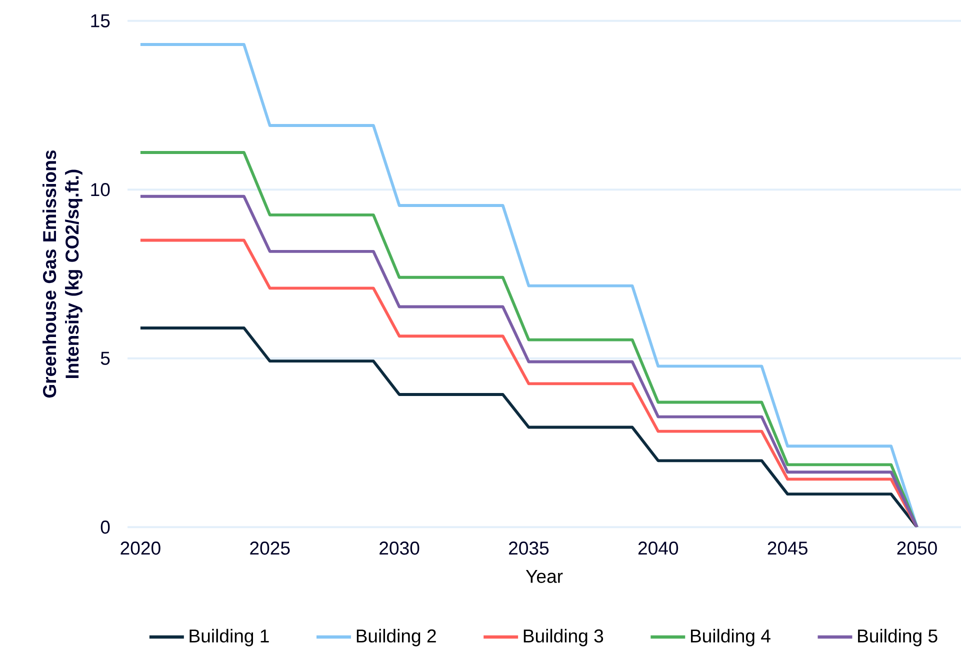 The height and width of the screenshot is (647, 961). I want to click on y-tick-label: 15, so click(100, 21).